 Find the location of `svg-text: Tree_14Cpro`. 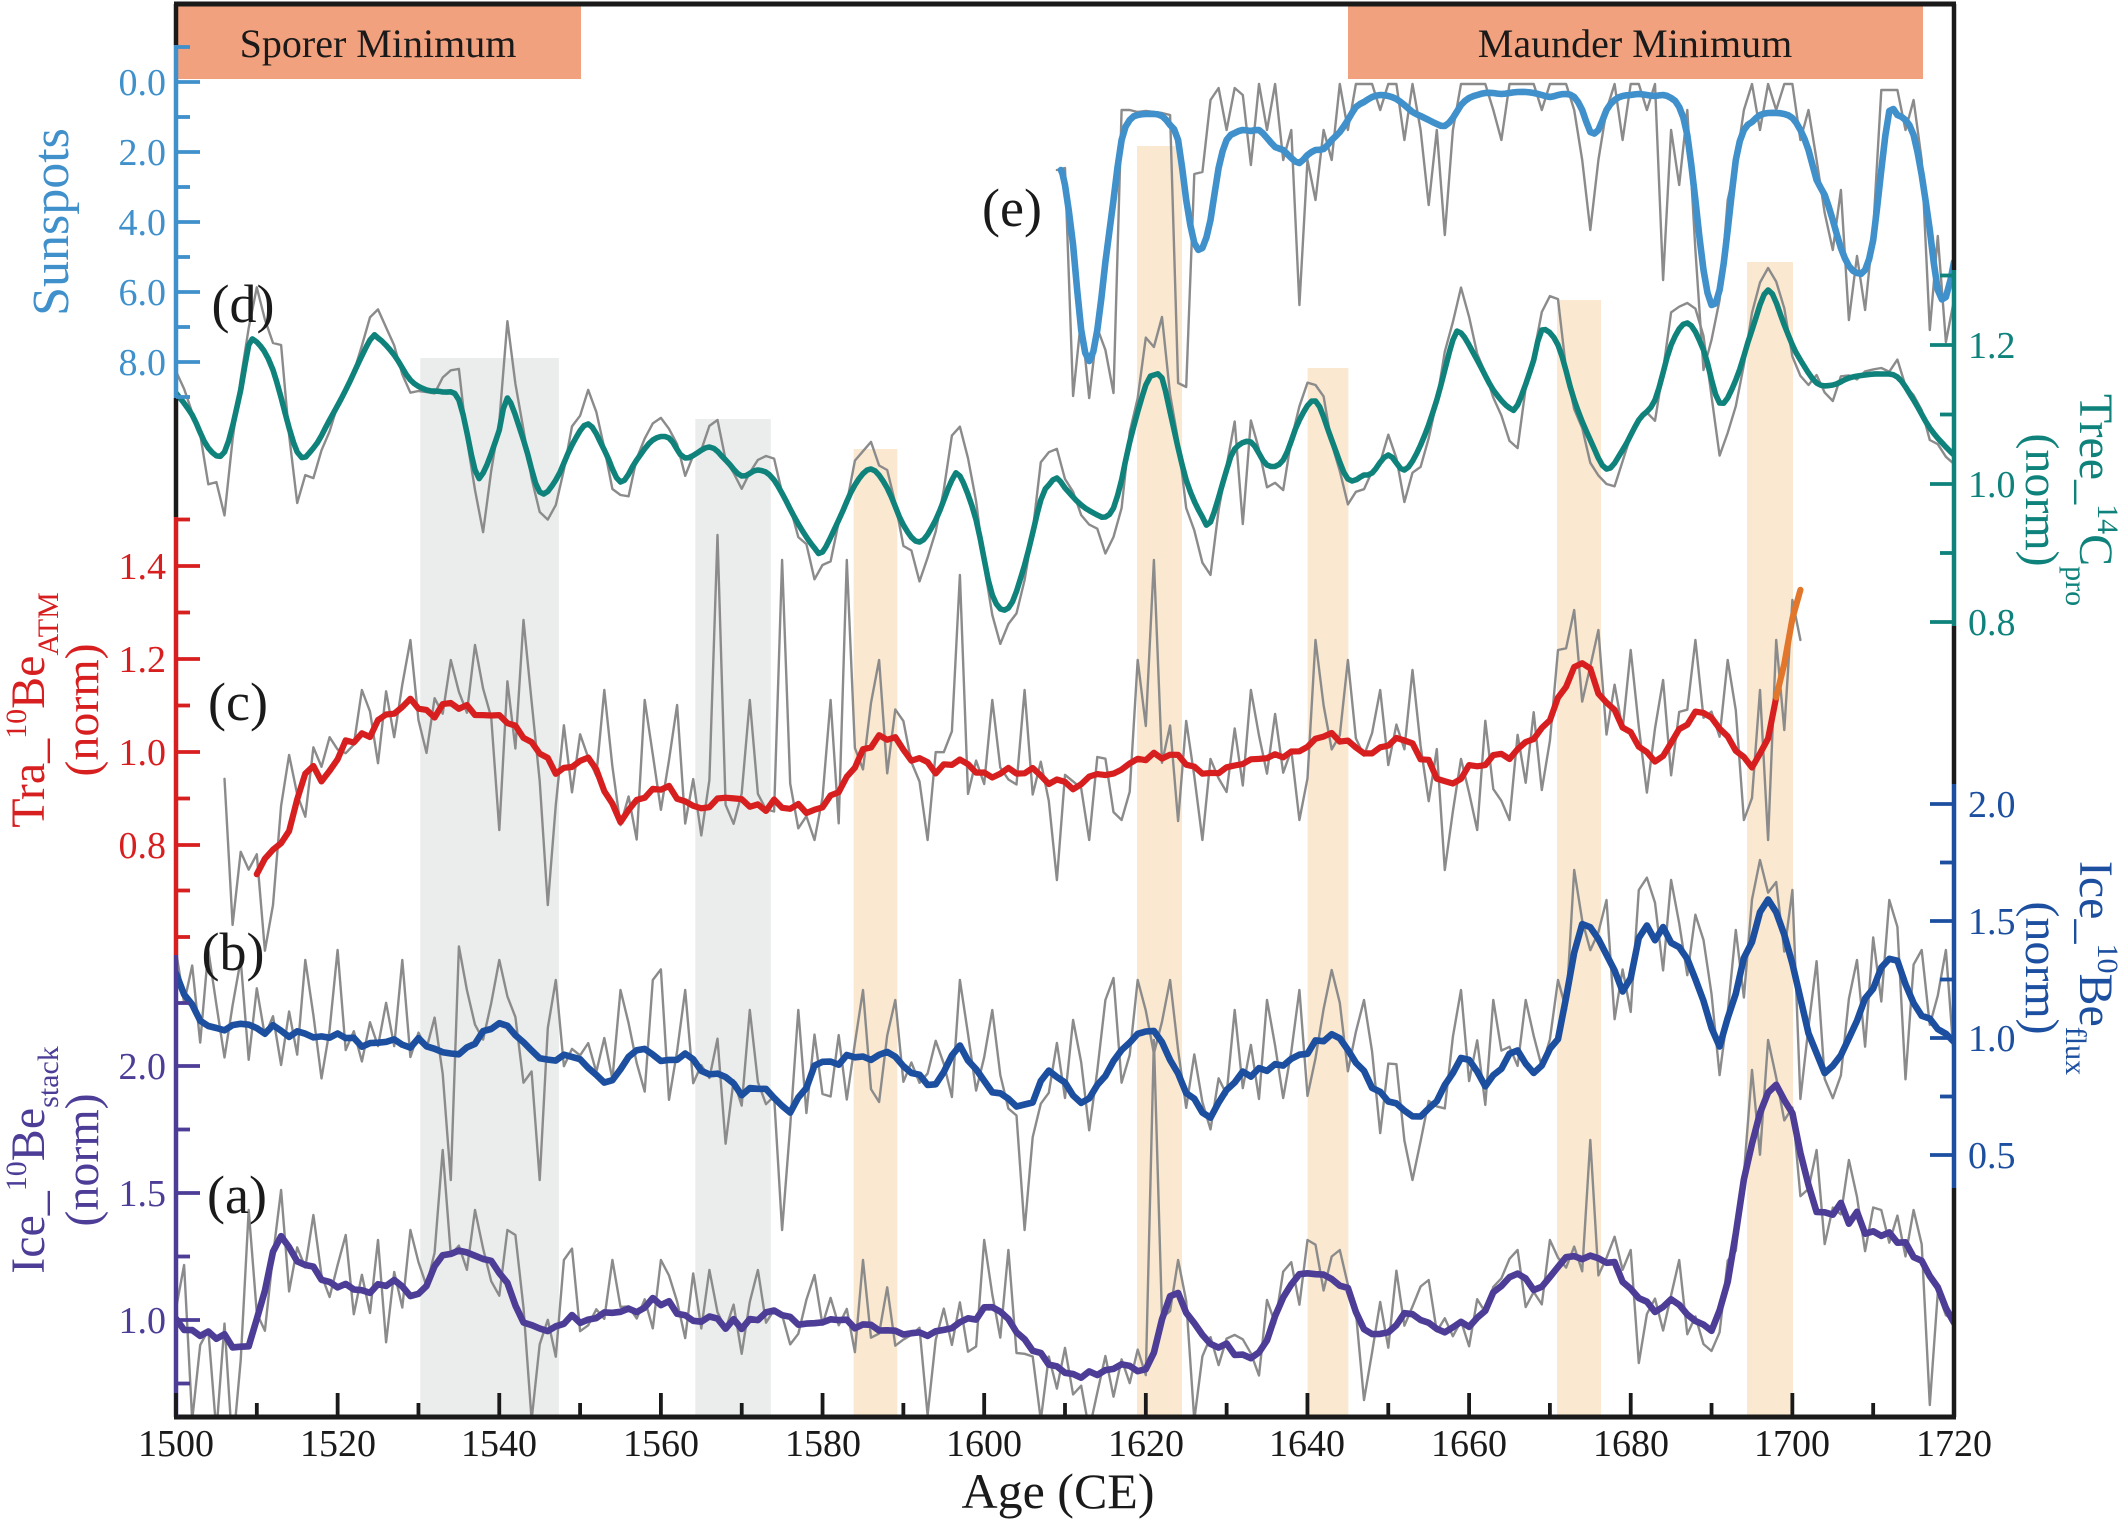

svg-text: Tree_14Cpro is located at coordinates (2091, 500).